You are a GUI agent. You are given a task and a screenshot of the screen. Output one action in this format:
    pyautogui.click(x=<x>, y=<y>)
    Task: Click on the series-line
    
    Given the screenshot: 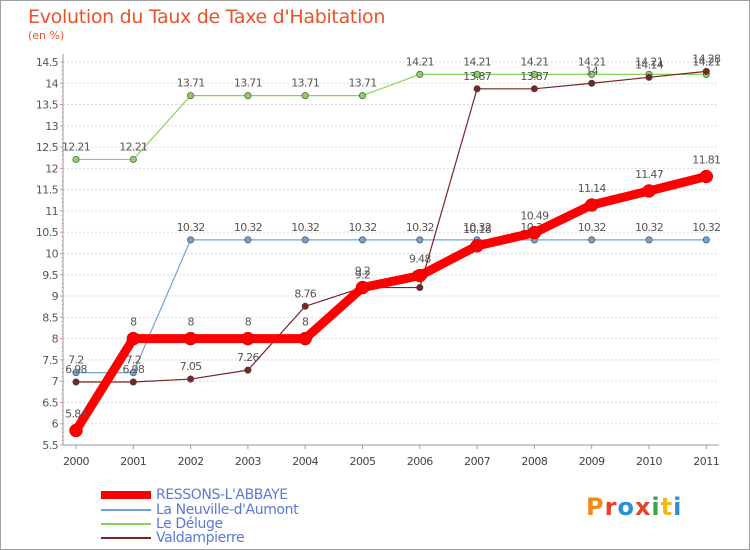 What is the action you would take?
    pyautogui.click(x=391, y=117)
    